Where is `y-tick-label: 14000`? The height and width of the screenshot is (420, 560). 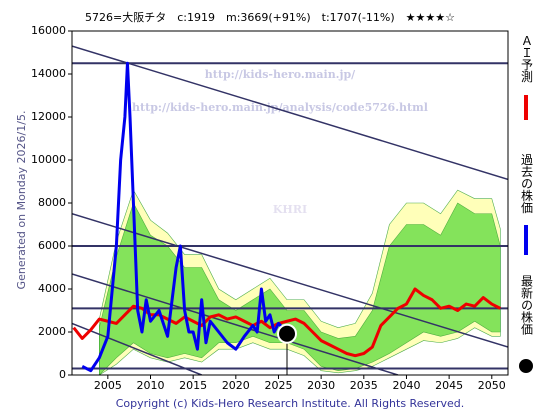
y-tick-label: 14000 is located at coordinates (48, 73).